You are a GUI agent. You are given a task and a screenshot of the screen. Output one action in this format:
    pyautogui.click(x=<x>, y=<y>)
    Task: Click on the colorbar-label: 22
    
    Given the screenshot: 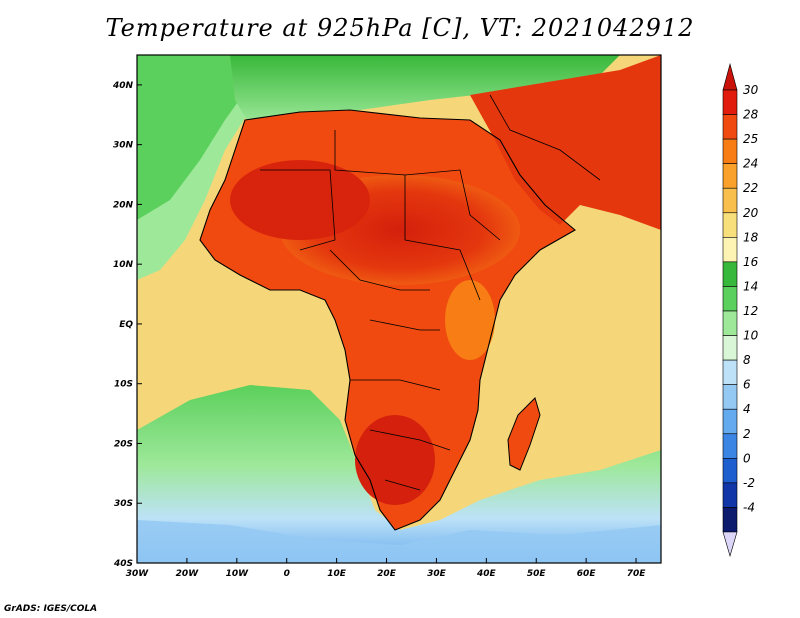 What is the action you would take?
    pyautogui.click(x=750, y=188)
    